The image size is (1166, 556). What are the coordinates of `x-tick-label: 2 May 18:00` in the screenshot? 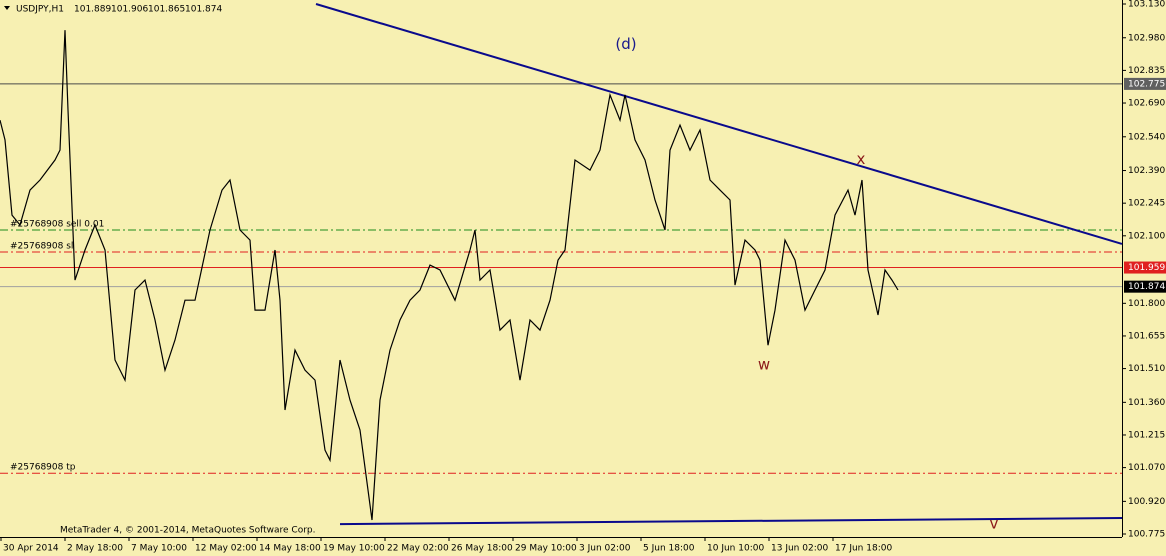 It's located at (95, 549).